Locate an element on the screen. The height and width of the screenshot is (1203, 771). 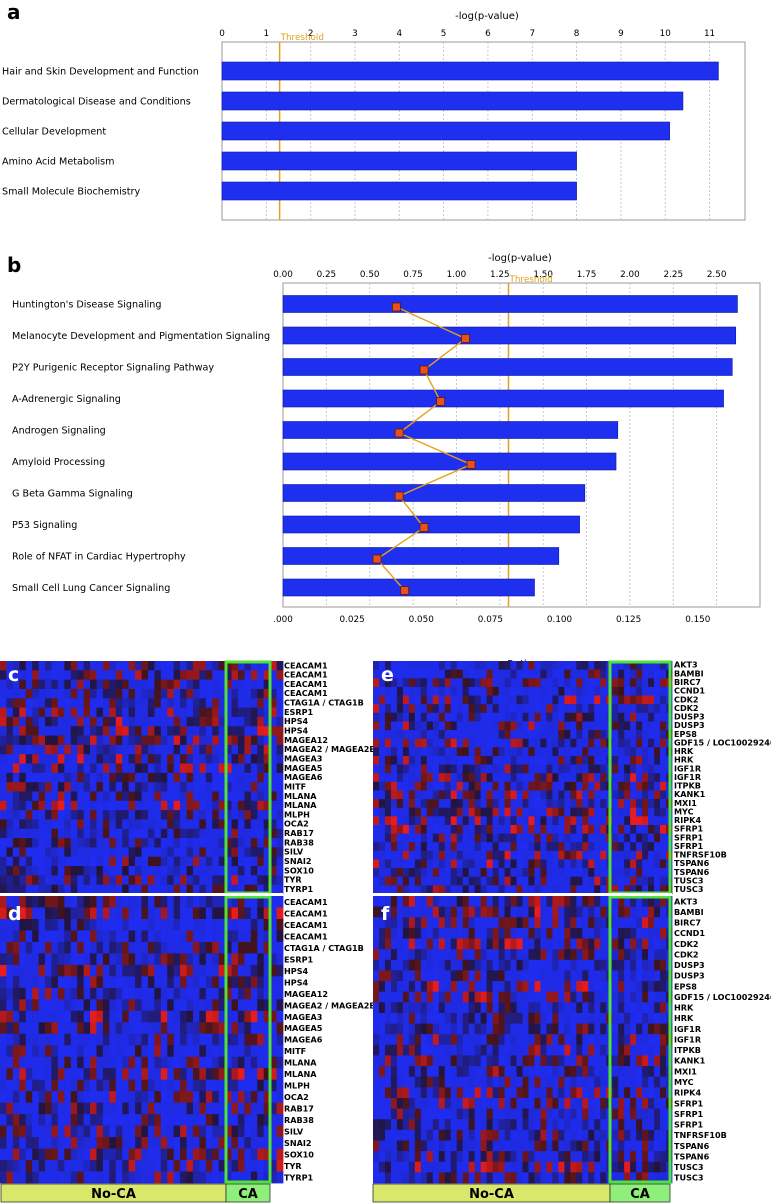
panel-b-bar is located at coordinates (434, 493).